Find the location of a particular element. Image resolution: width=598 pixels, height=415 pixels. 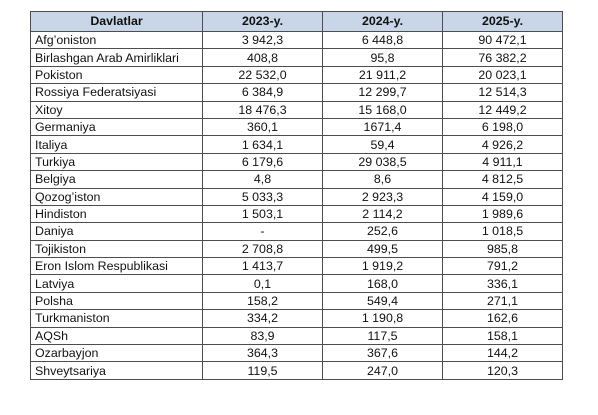

country-cell: Turkmaniston is located at coordinates (116, 318).